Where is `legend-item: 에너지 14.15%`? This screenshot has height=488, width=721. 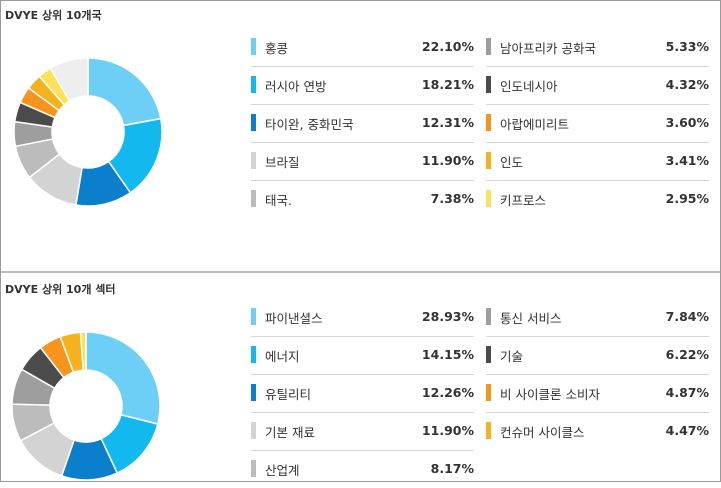
legend-item: 에너지 14.15% is located at coordinates (362, 356).